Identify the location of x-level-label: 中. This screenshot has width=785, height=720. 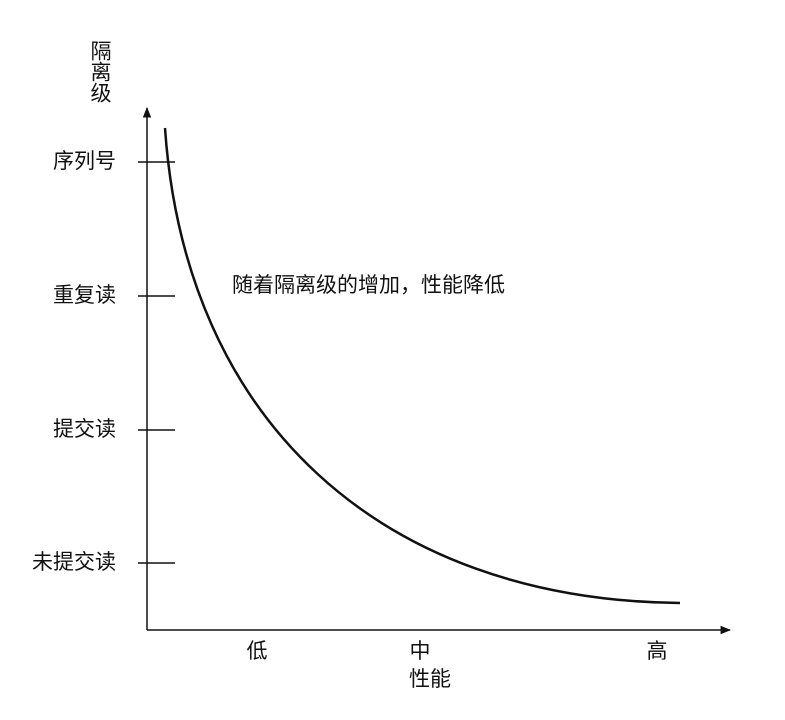
(420, 651).